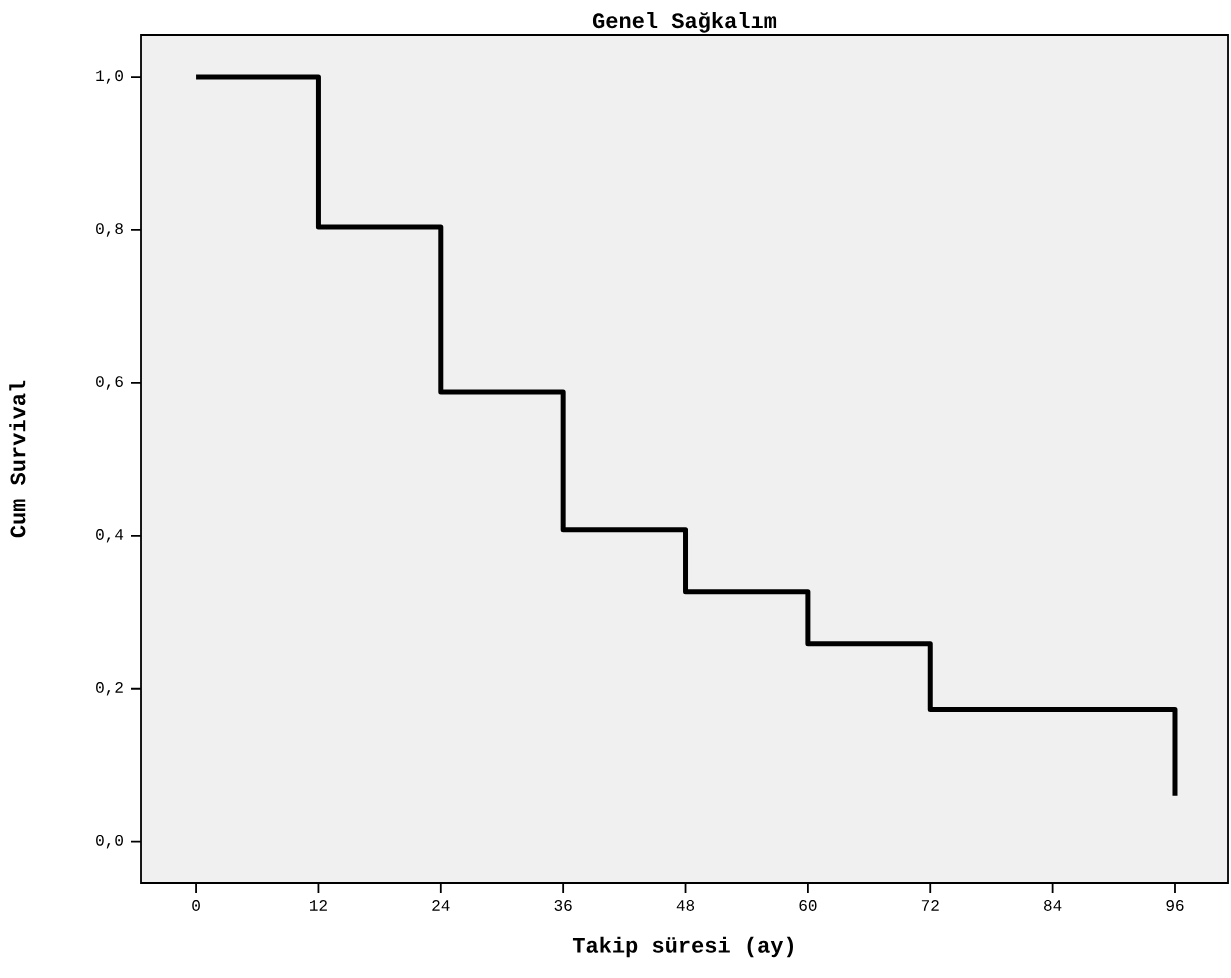 The width and height of the screenshot is (1231, 978). Describe the element at coordinates (1175, 905) in the screenshot. I see `x-tick-label: 96` at that location.